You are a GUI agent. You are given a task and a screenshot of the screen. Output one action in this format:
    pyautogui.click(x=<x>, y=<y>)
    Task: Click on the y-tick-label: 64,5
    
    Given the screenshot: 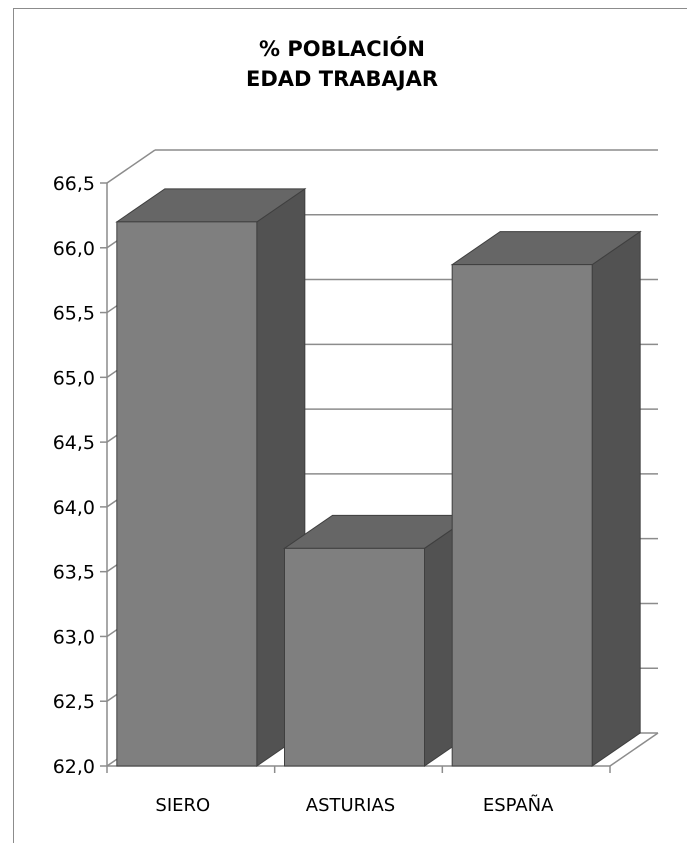 What is the action you would take?
    pyautogui.click(x=74, y=443)
    